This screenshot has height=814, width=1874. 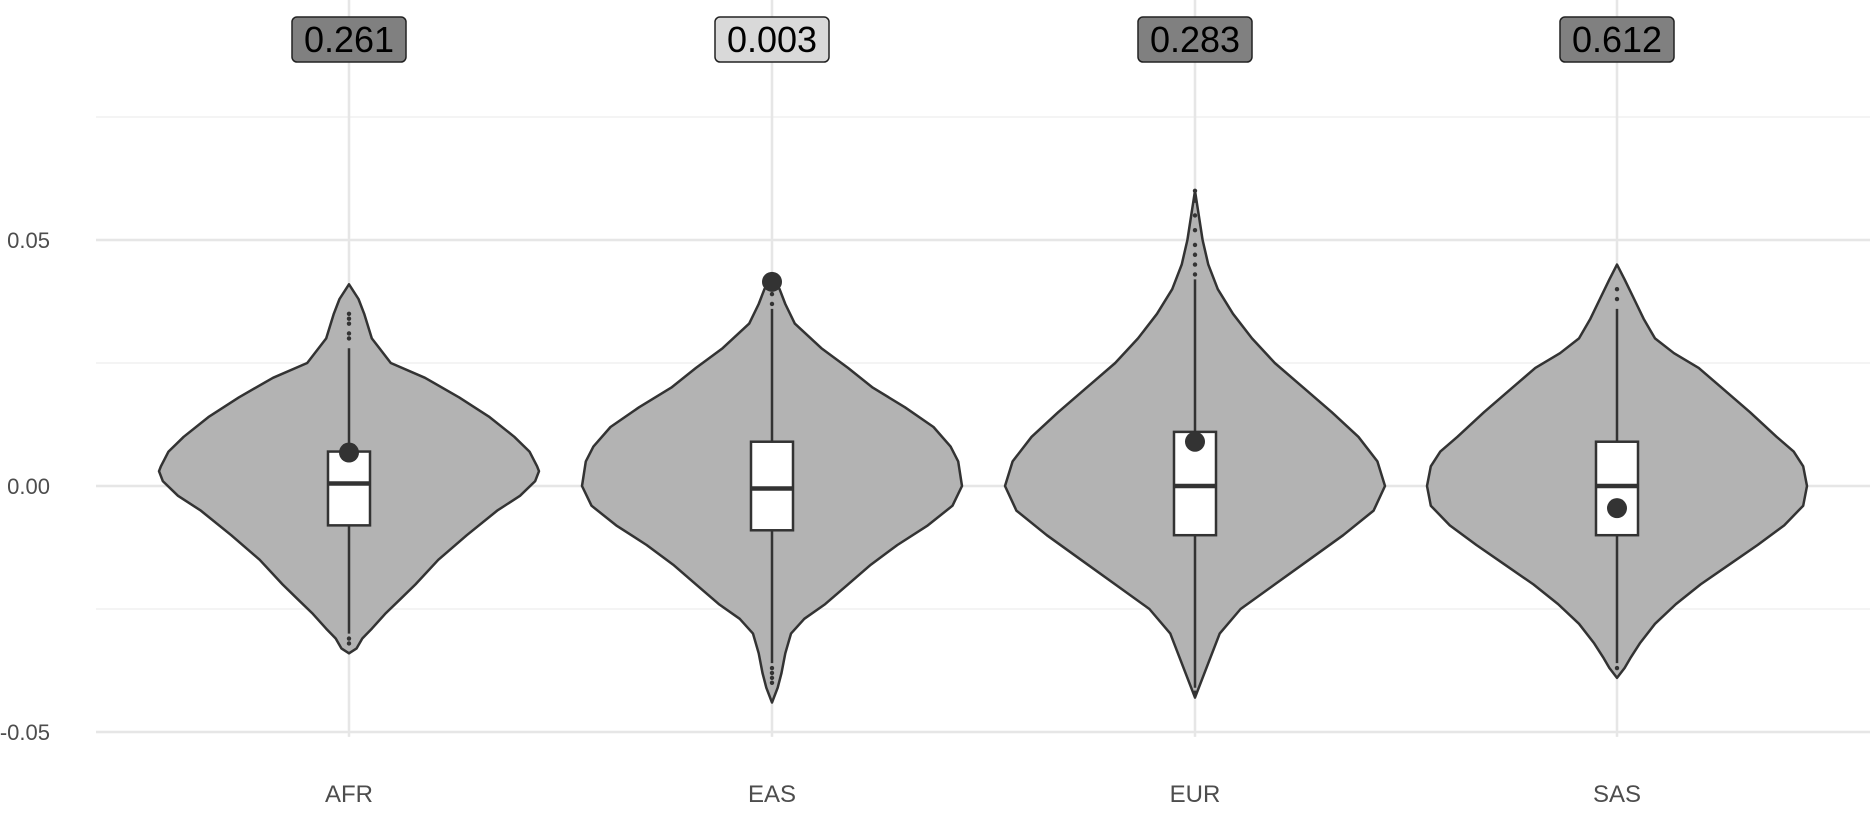 I want to click on p-value-text: 0.261, so click(x=349, y=39).